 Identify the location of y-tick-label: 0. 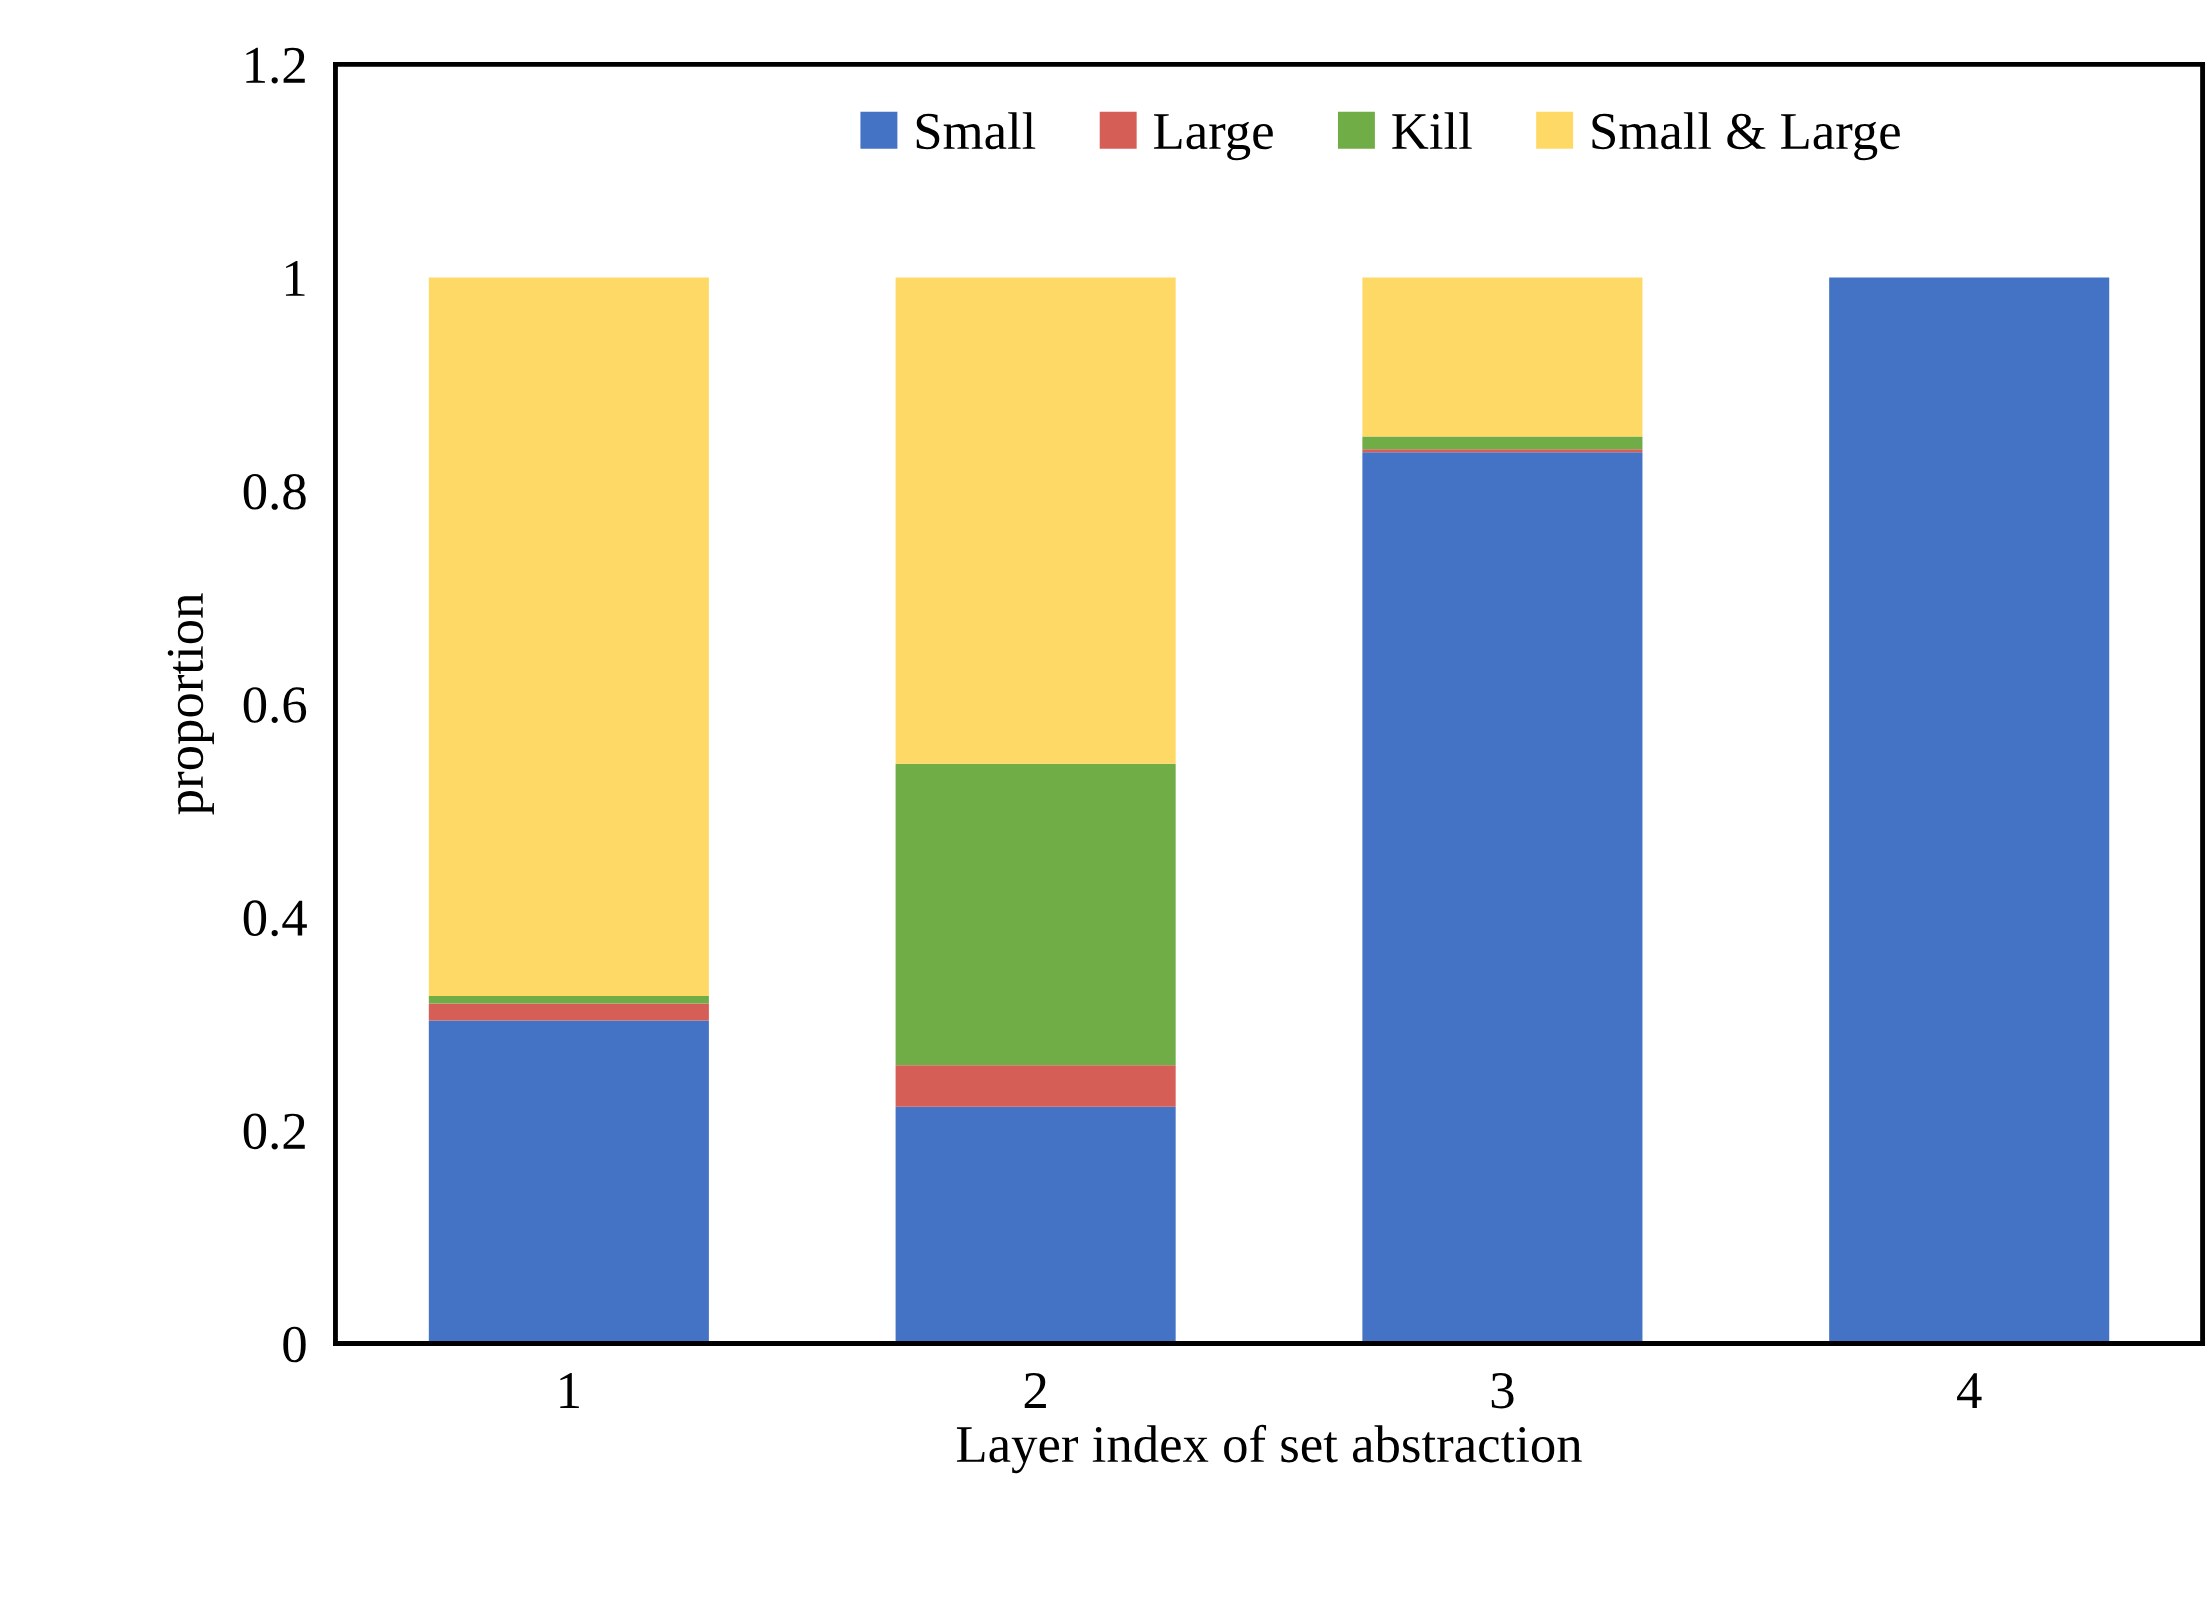
(294, 1344).